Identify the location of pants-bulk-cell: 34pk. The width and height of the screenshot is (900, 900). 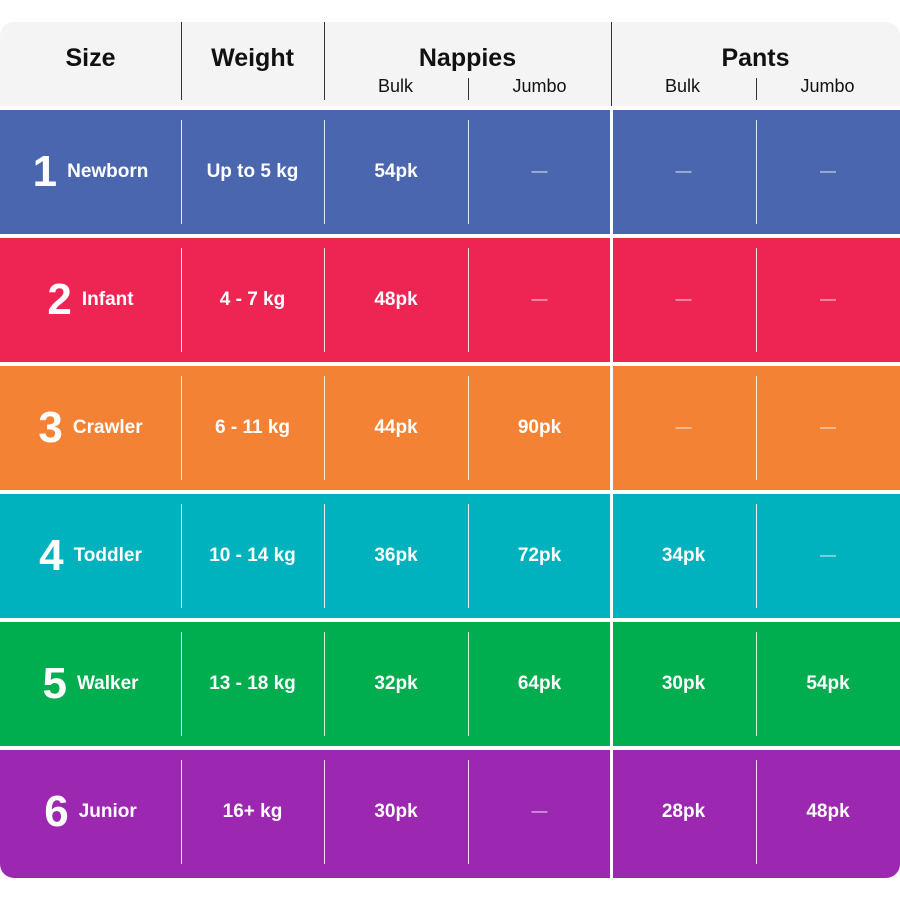
(683, 555).